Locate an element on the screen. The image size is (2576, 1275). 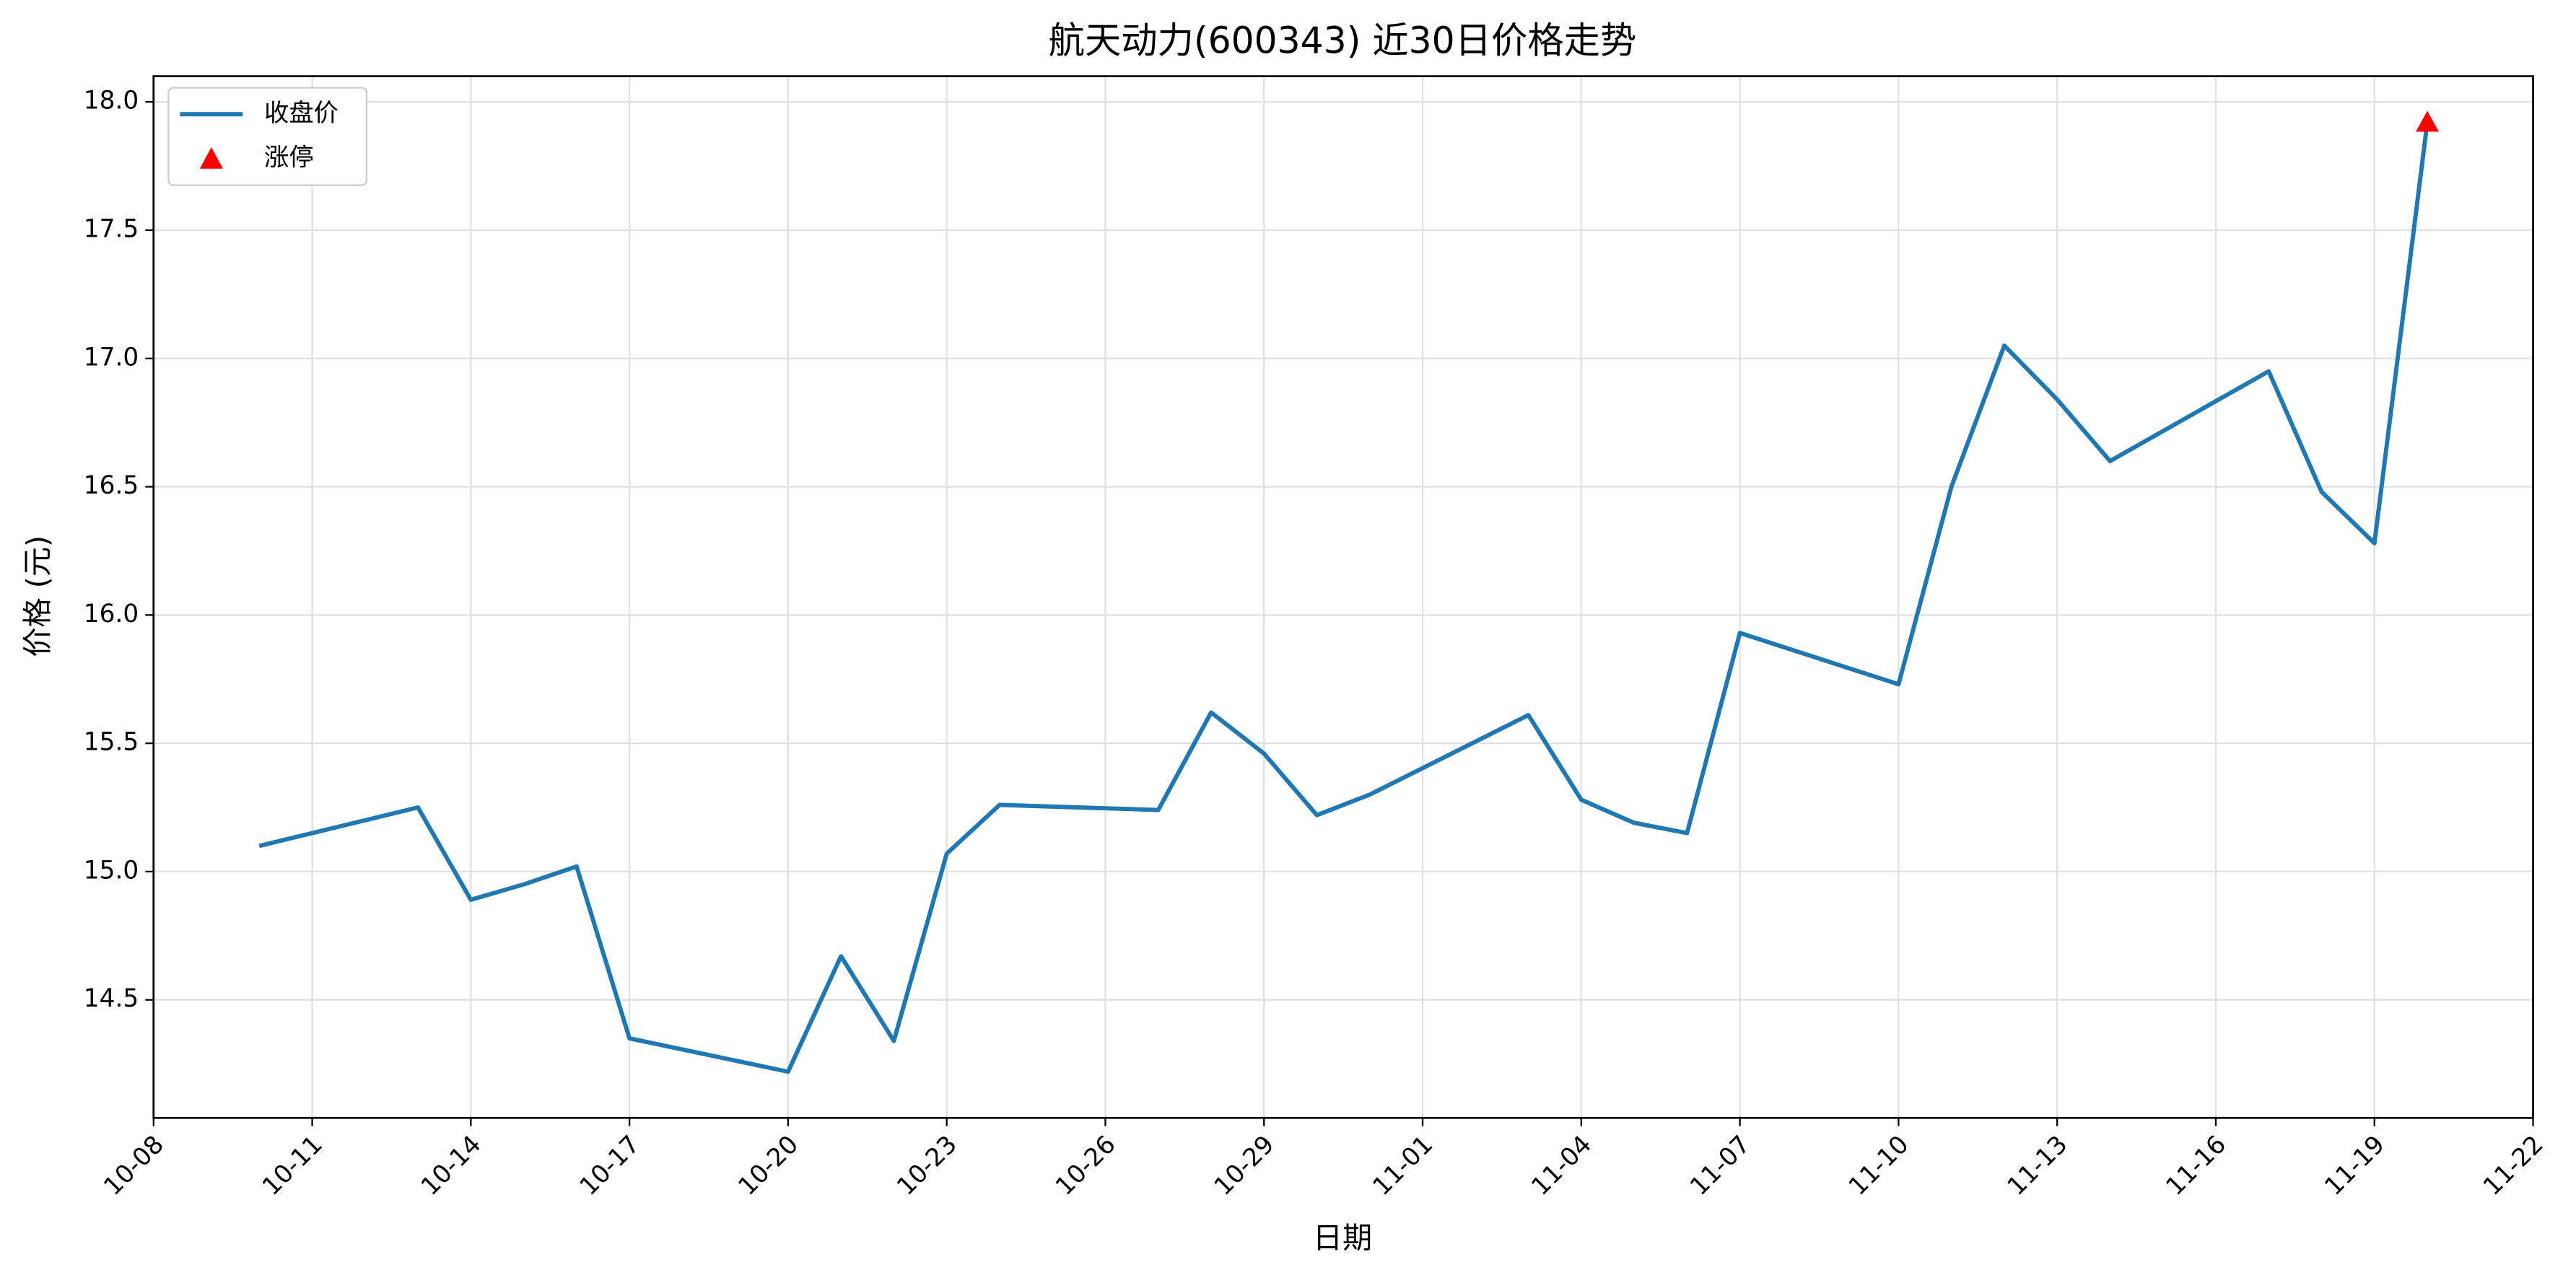
y-tick-label: 15.0 is located at coordinates (111, 871).